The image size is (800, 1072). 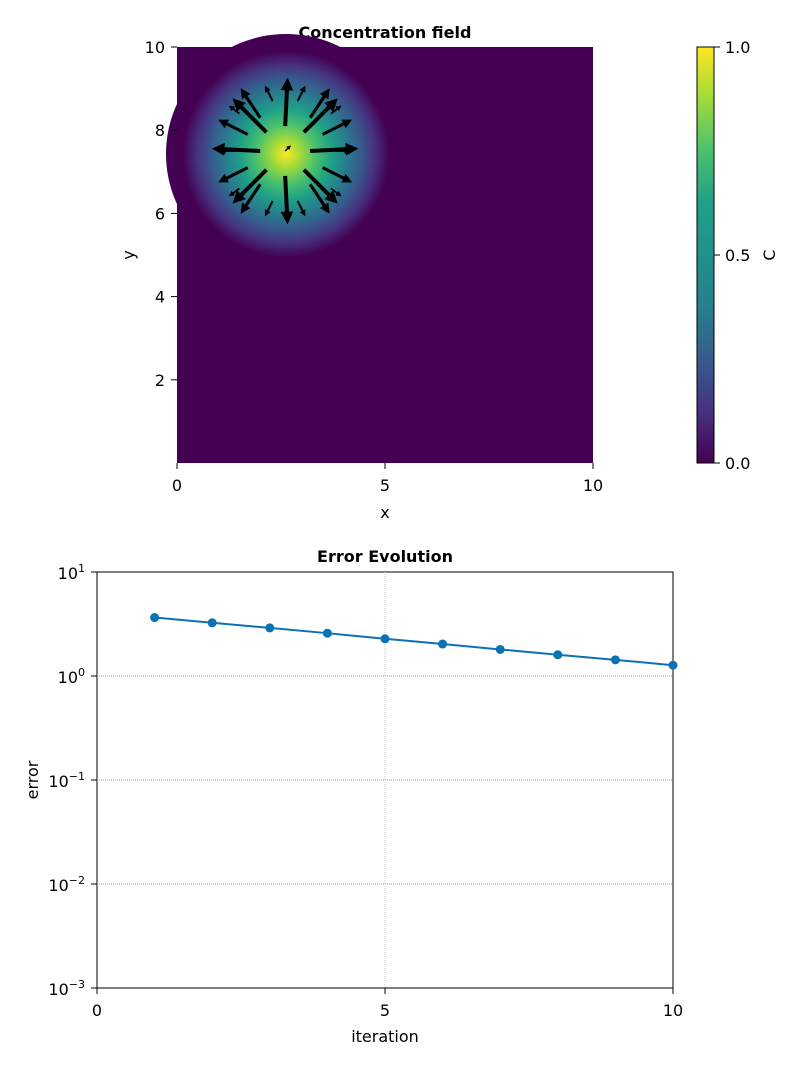 What do you see at coordinates (384, 512) in the screenshot?
I see `heatmap-xlabel: x` at bounding box center [384, 512].